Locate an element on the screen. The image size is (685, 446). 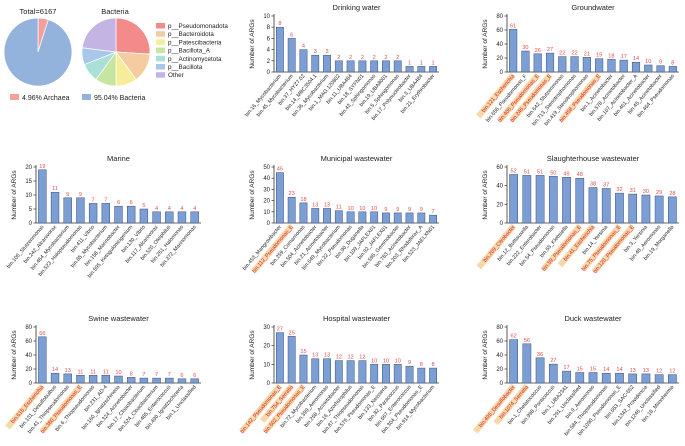
value-label: 21 is located at coordinates (587, 54).